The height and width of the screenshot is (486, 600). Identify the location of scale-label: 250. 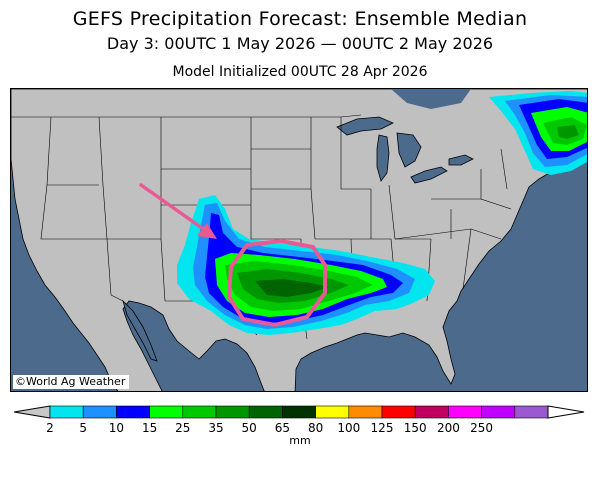
(481, 428).